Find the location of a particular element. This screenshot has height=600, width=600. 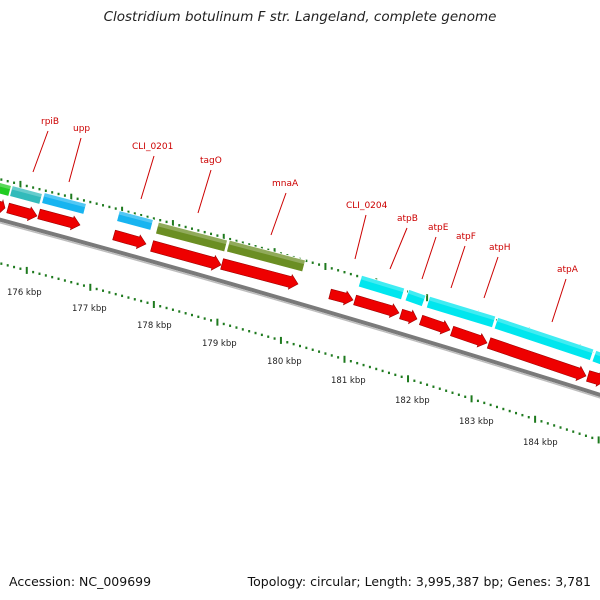

accession-text: Accession: NC_009699 is located at coordinates (80, 581).